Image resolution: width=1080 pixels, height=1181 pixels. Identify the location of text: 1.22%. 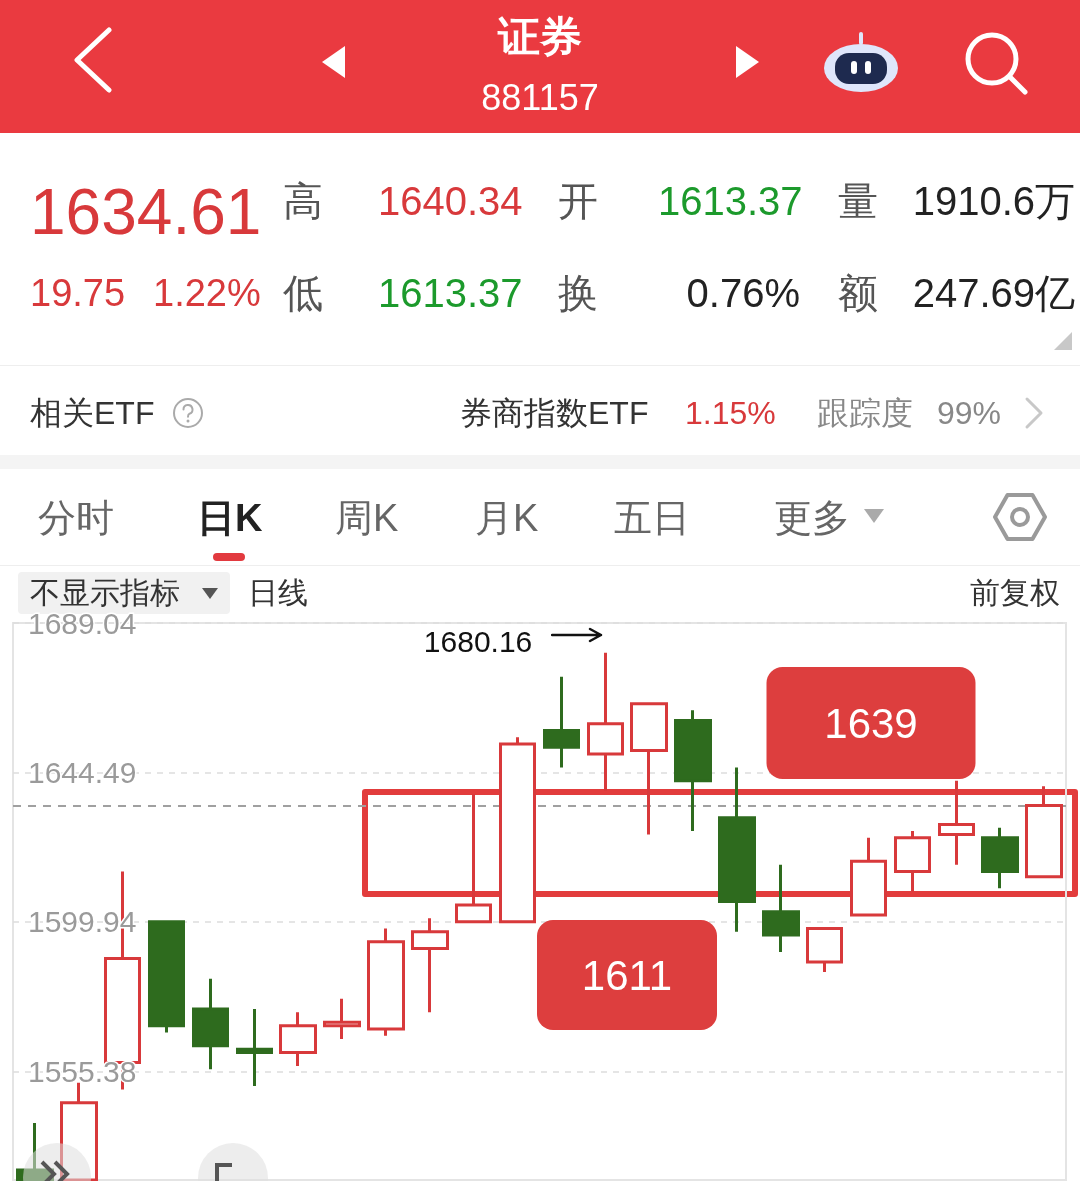
(207, 293).